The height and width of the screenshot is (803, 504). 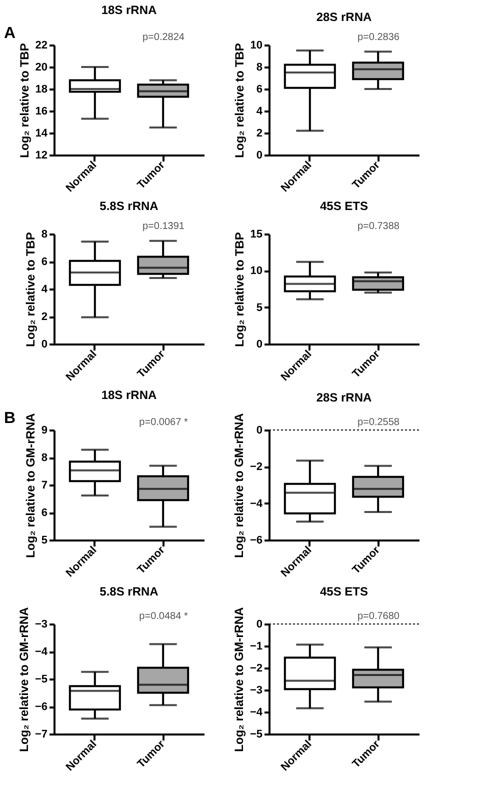 What do you see at coordinates (379, 422) in the screenshot?
I see `text: p=0.2558` at bounding box center [379, 422].